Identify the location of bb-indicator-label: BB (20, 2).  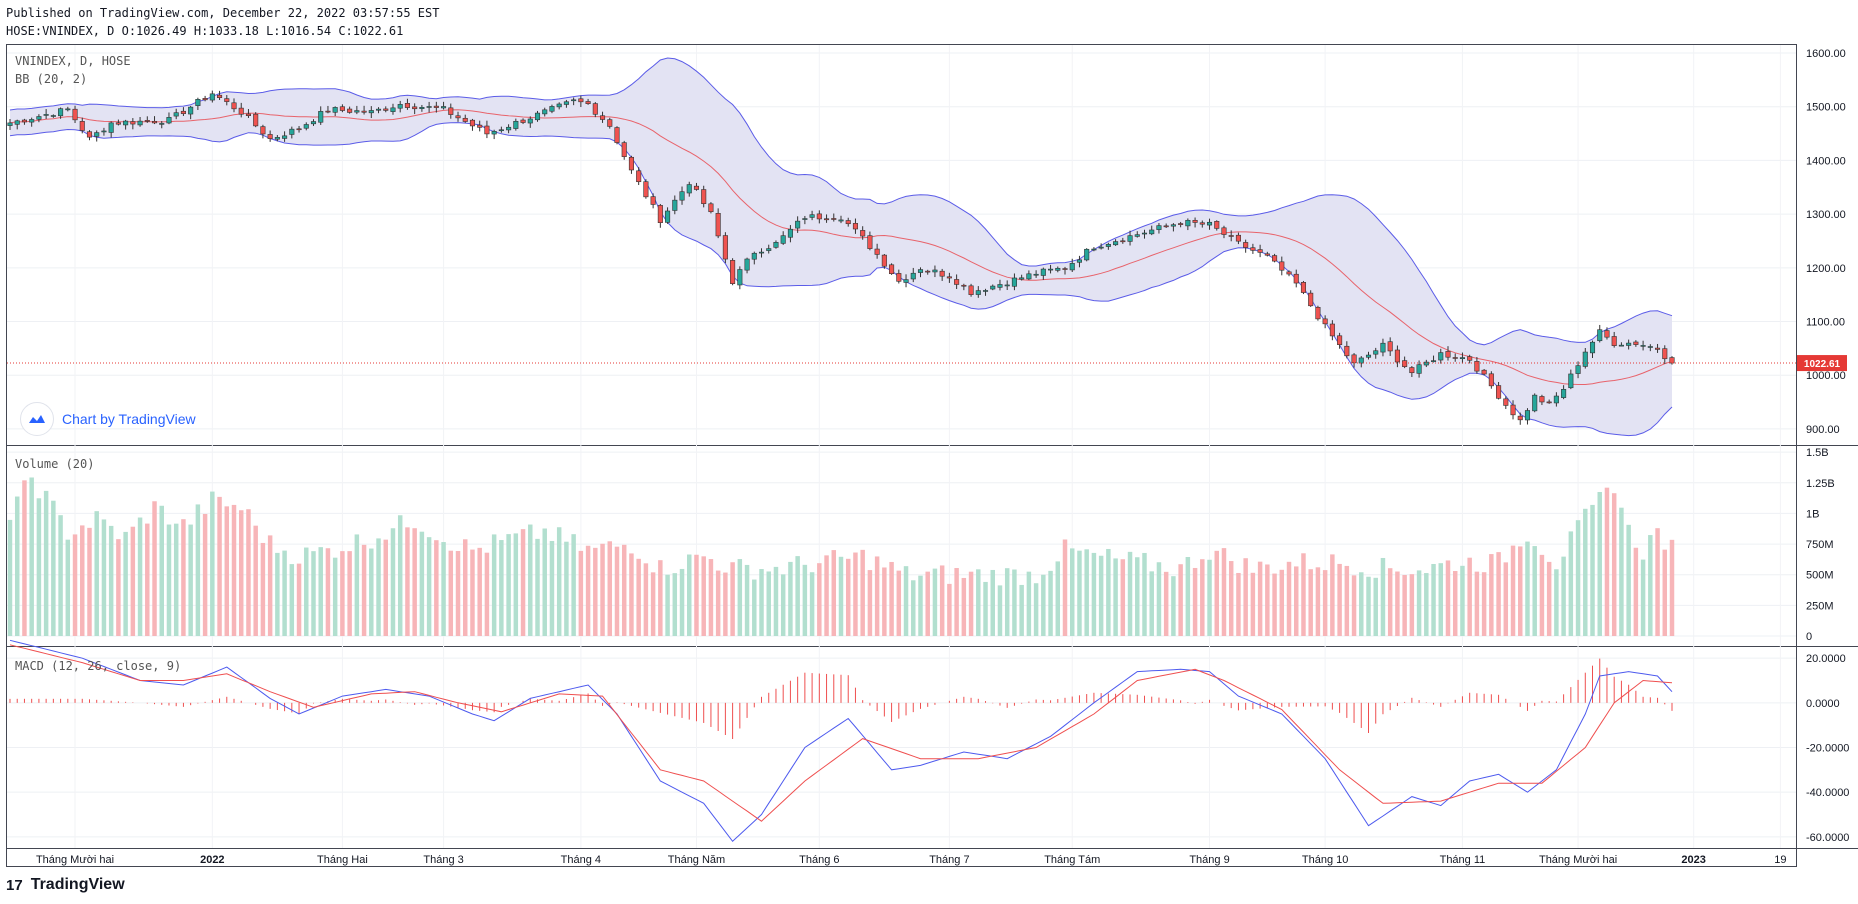
(51, 79).